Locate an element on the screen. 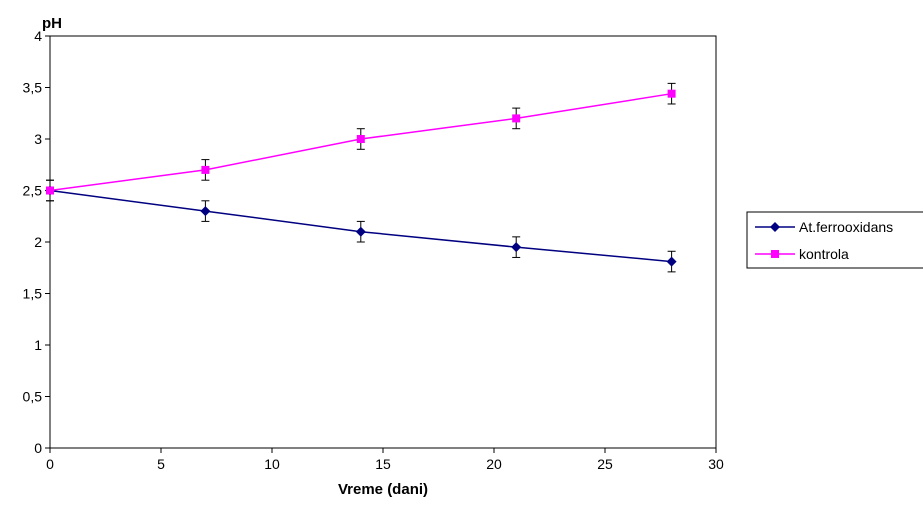  y-tick-label: 3 is located at coordinates (38, 139).